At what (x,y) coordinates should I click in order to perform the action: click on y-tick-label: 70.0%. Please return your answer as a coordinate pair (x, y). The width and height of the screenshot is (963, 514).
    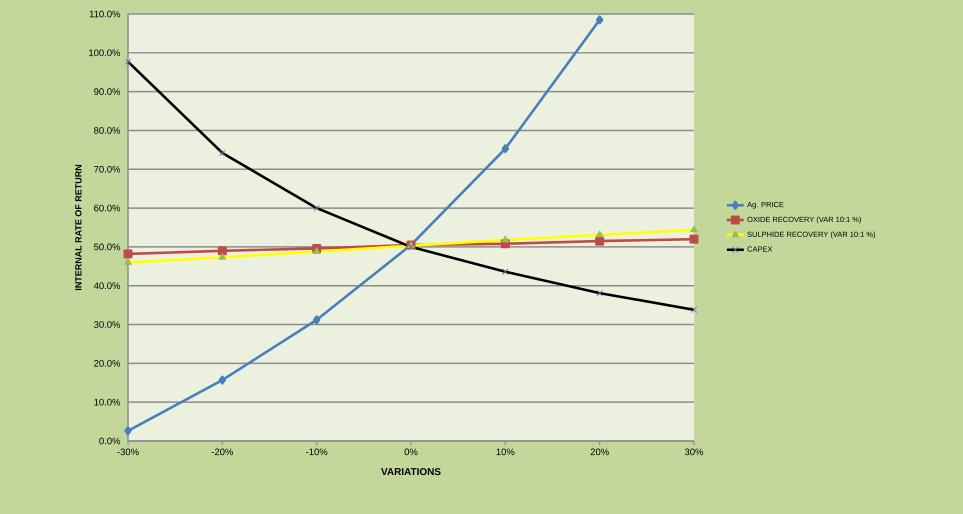
    Looking at the image, I should click on (107, 169).